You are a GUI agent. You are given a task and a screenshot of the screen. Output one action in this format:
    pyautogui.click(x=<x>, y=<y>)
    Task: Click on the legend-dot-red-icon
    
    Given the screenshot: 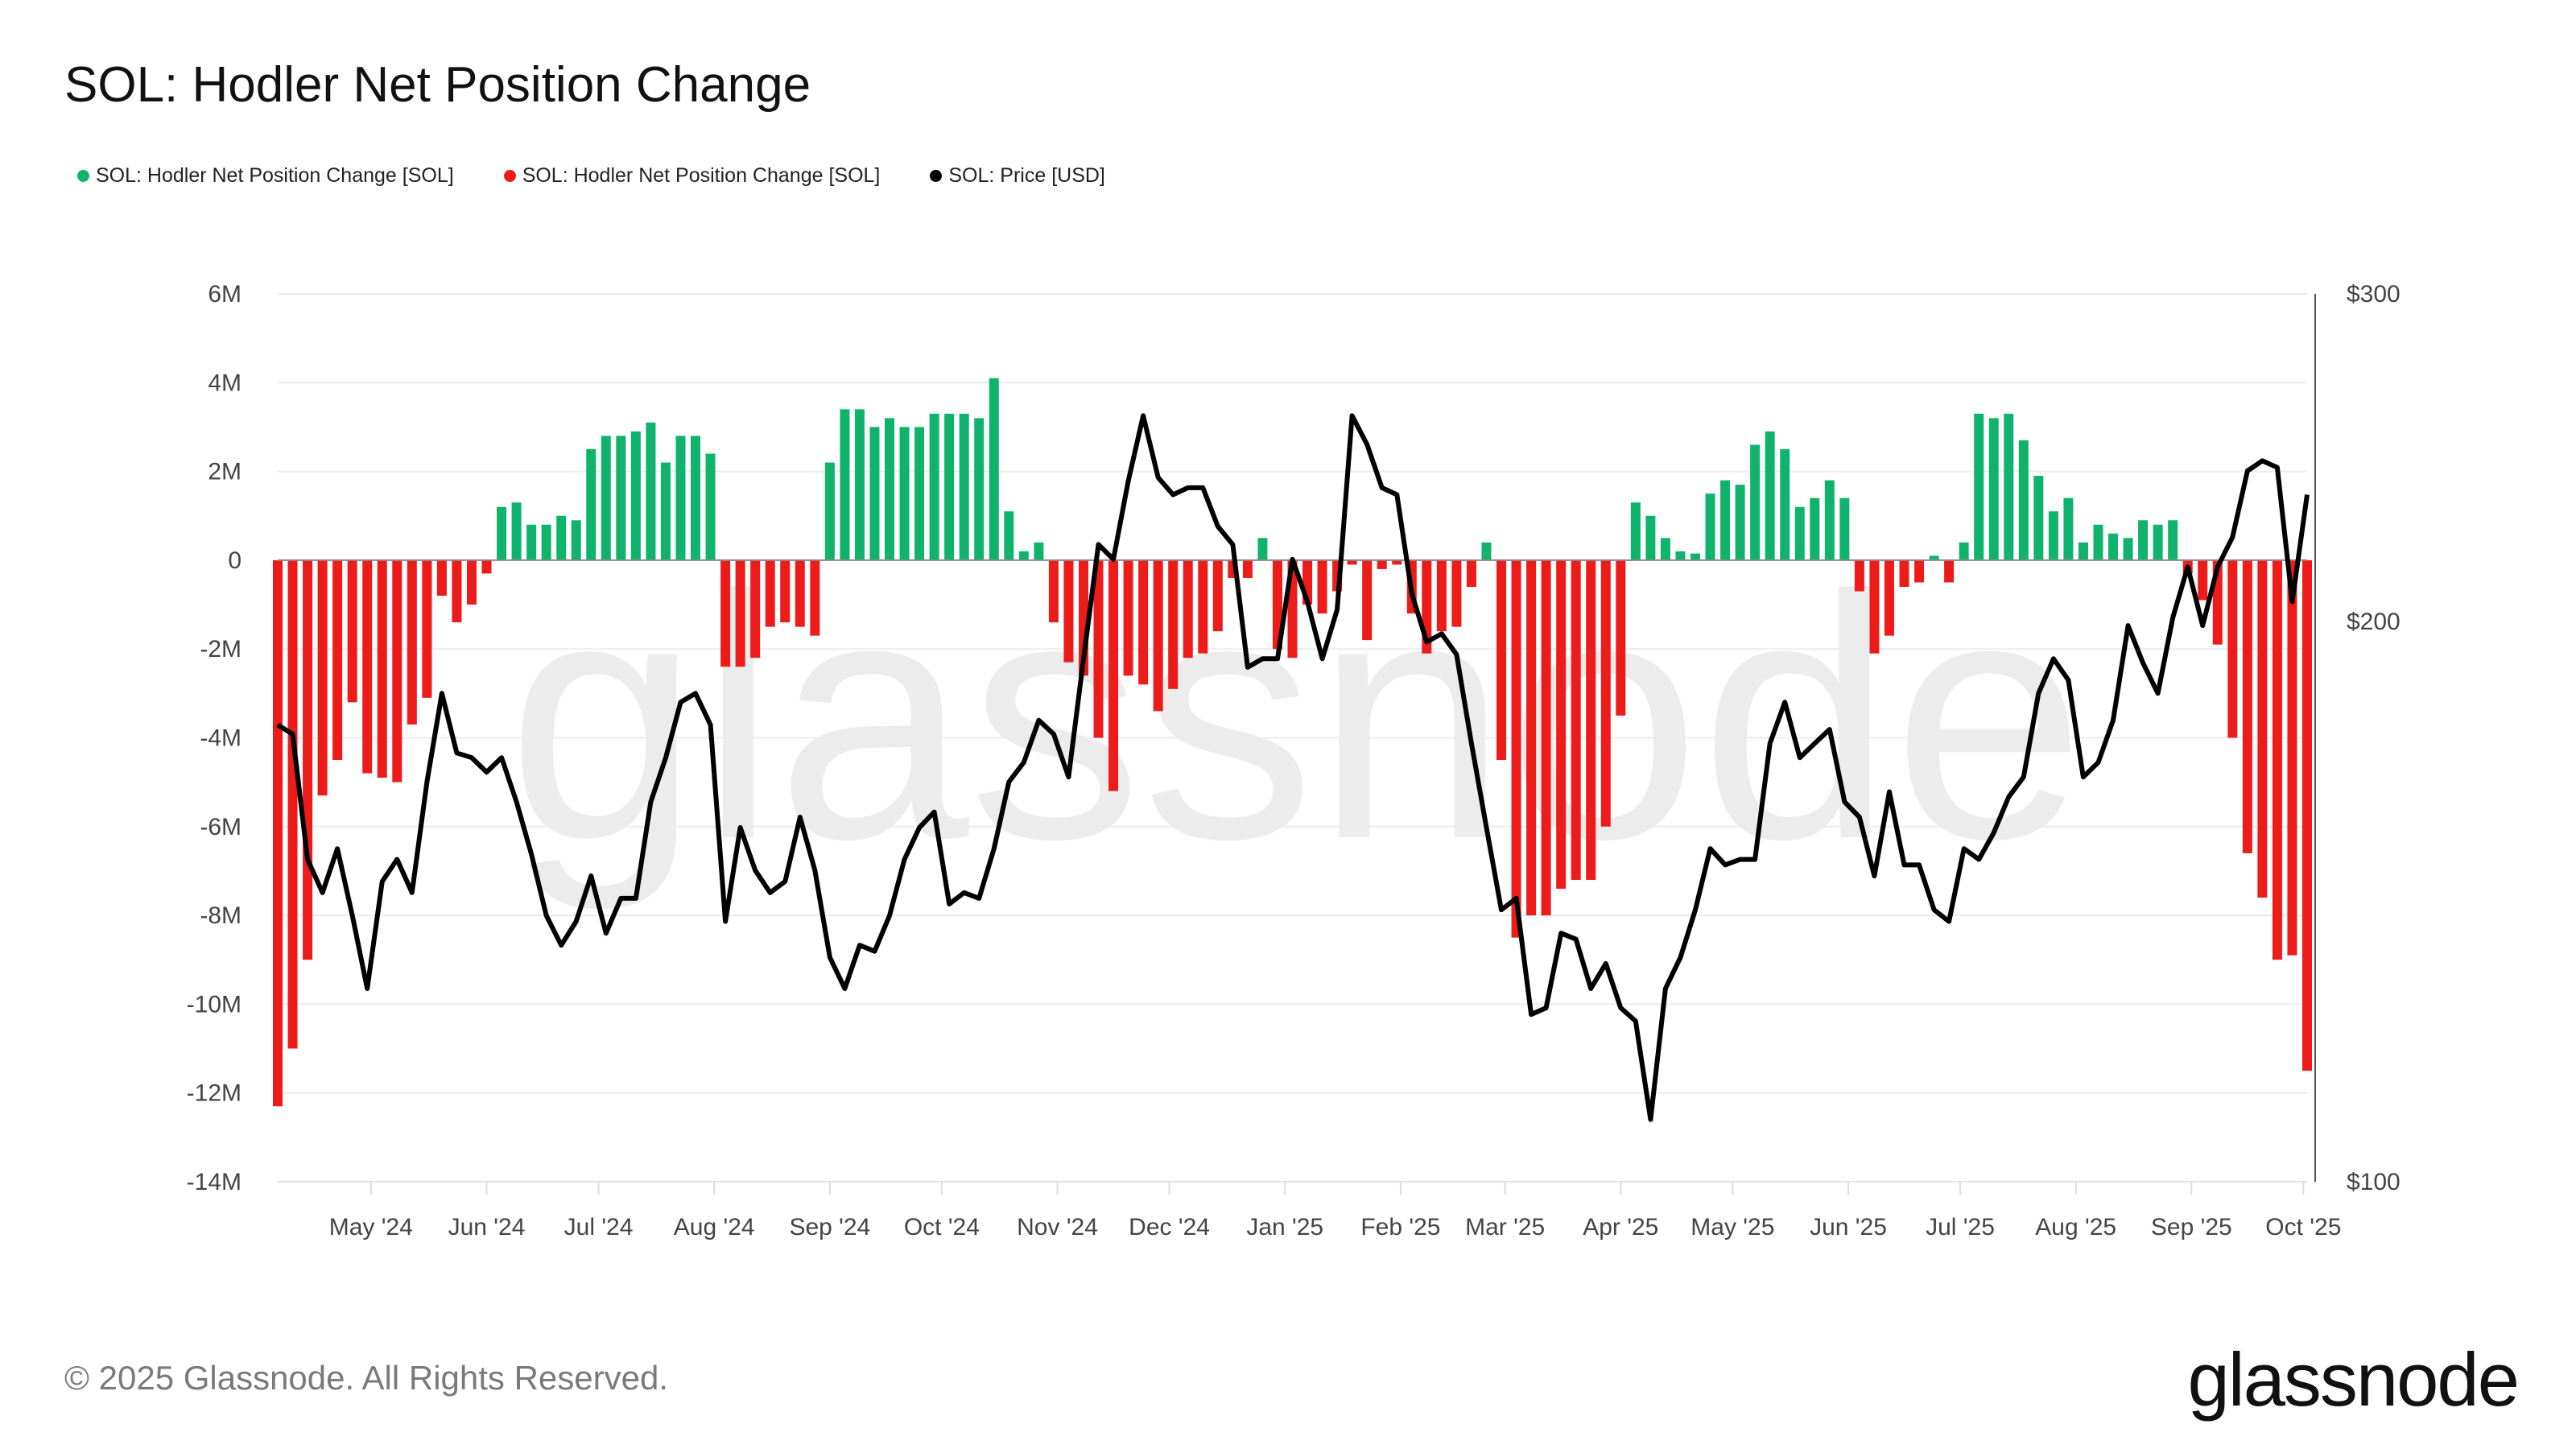 What is the action you would take?
    pyautogui.click(x=509, y=176)
    